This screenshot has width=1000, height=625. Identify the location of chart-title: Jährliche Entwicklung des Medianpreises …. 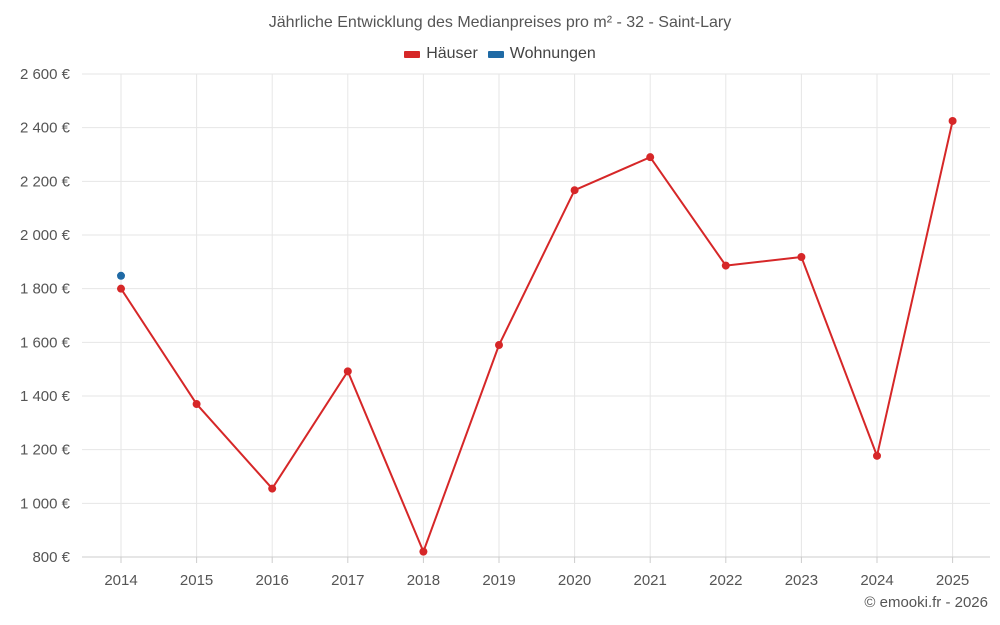
(500, 22).